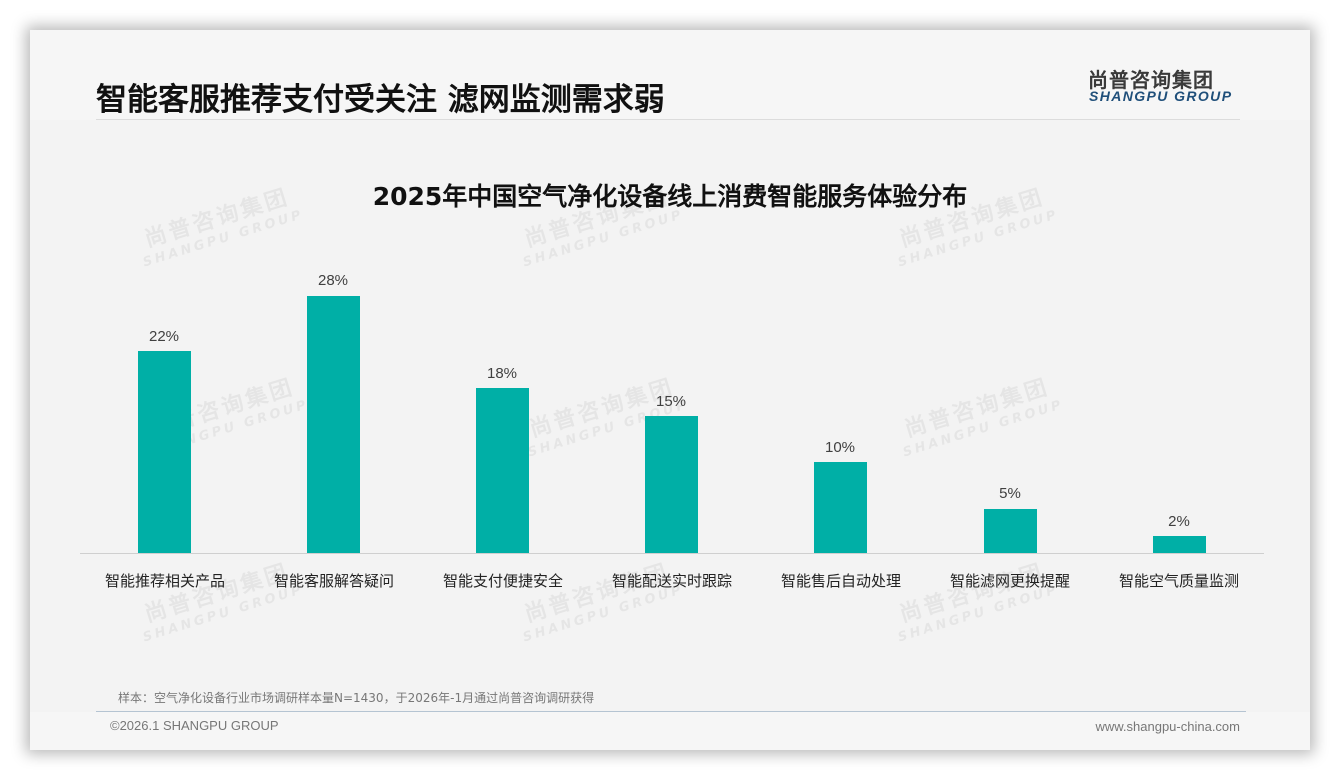 This screenshot has height=780, width=1340. Describe the element at coordinates (333, 280) in the screenshot. I see `bar-value-label: 28%` at that location.